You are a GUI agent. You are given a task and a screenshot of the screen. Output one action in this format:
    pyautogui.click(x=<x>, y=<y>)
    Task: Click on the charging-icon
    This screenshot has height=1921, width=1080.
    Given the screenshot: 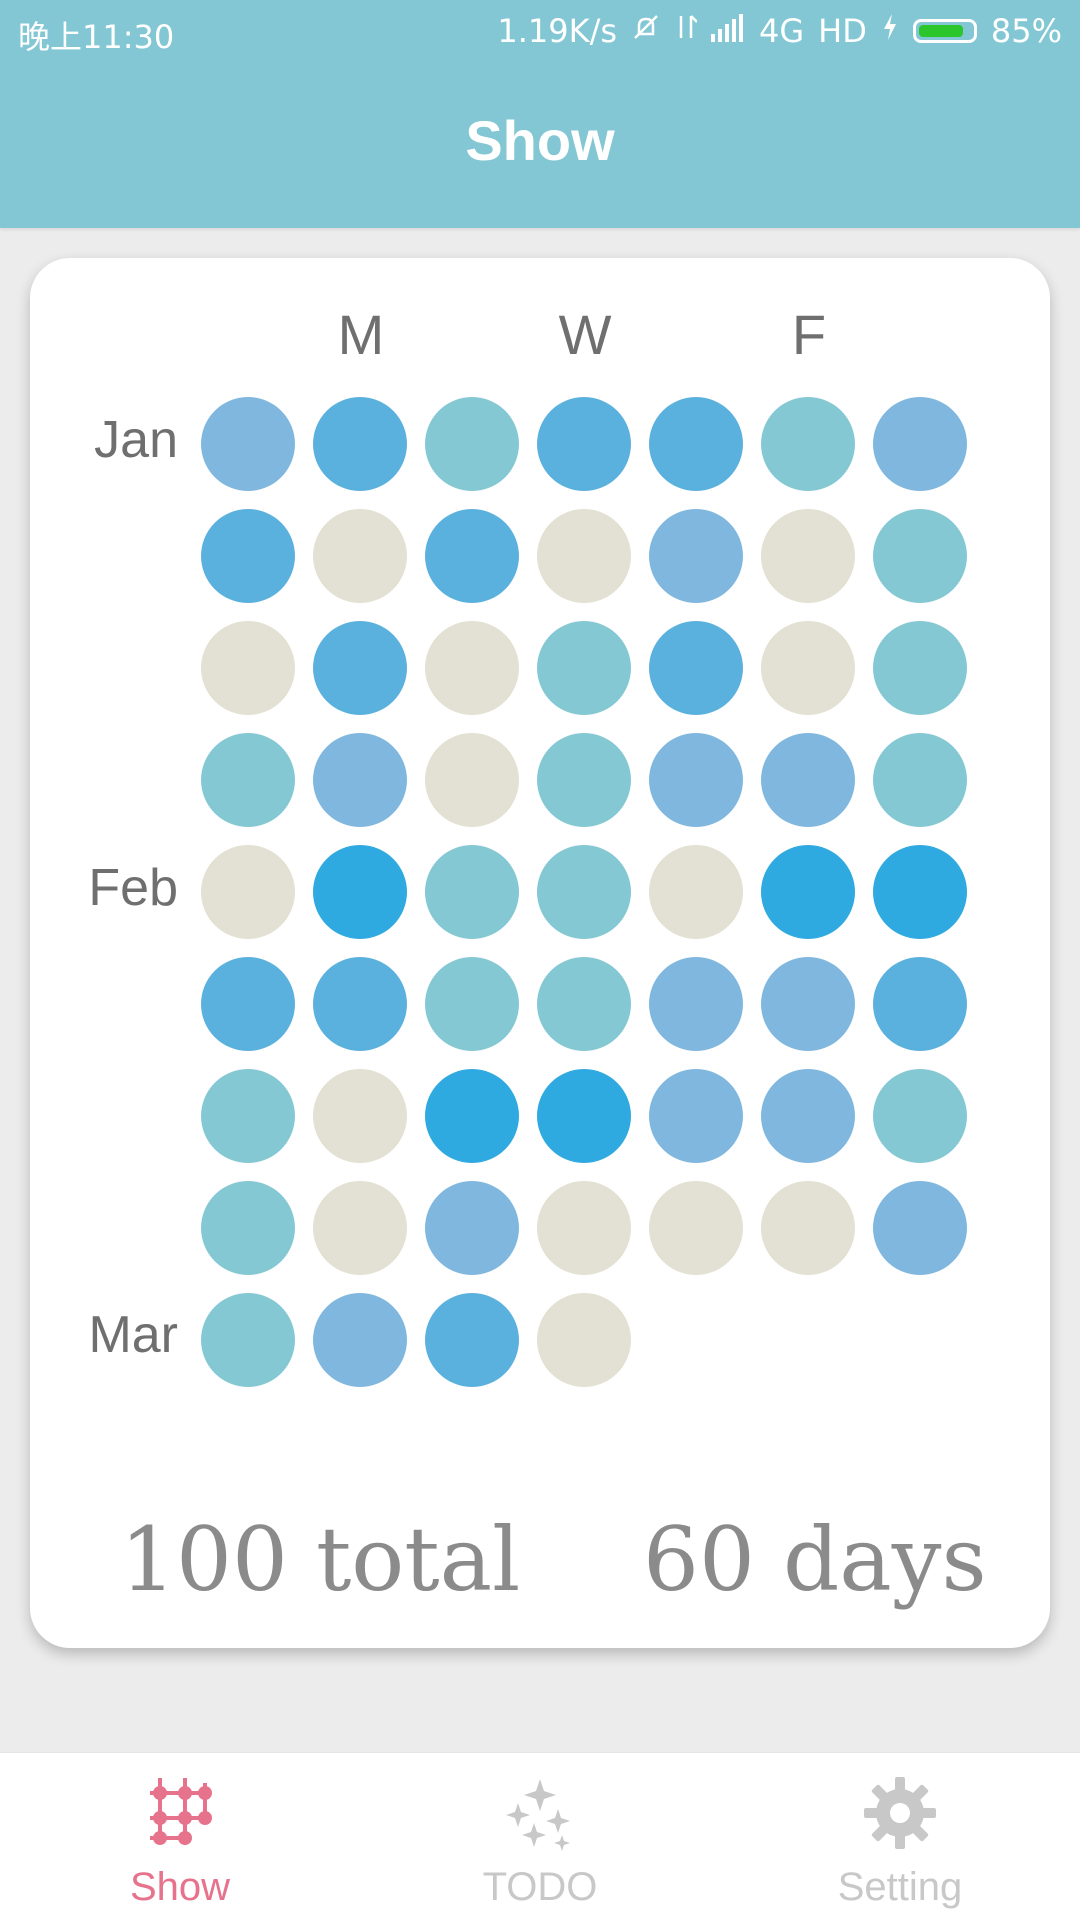 What is the action you would take?
    pyautogui.click(x=890, y=31)
    